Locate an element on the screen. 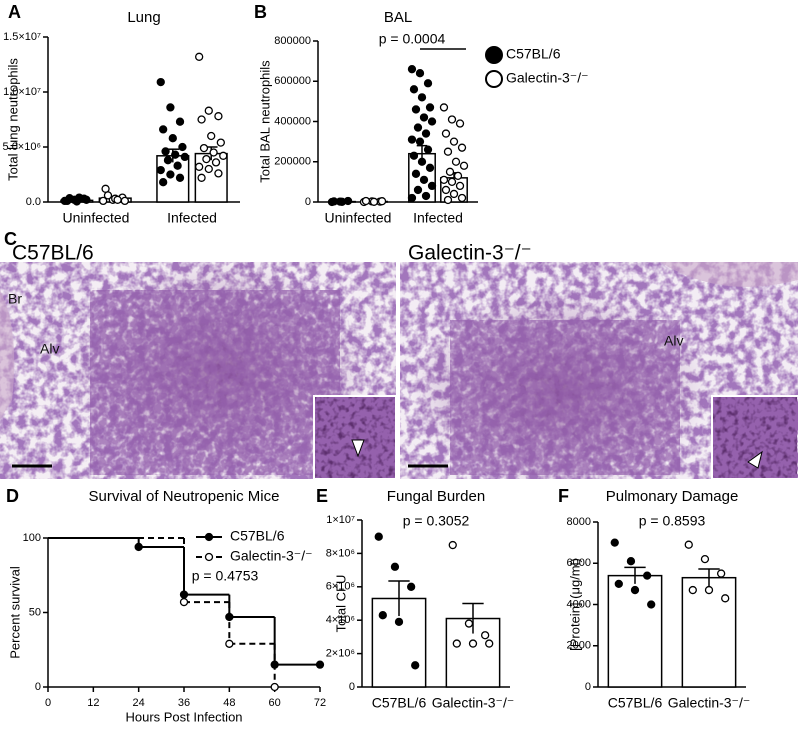  y-tick-label: 400000 is located at coordinates (292, 121).